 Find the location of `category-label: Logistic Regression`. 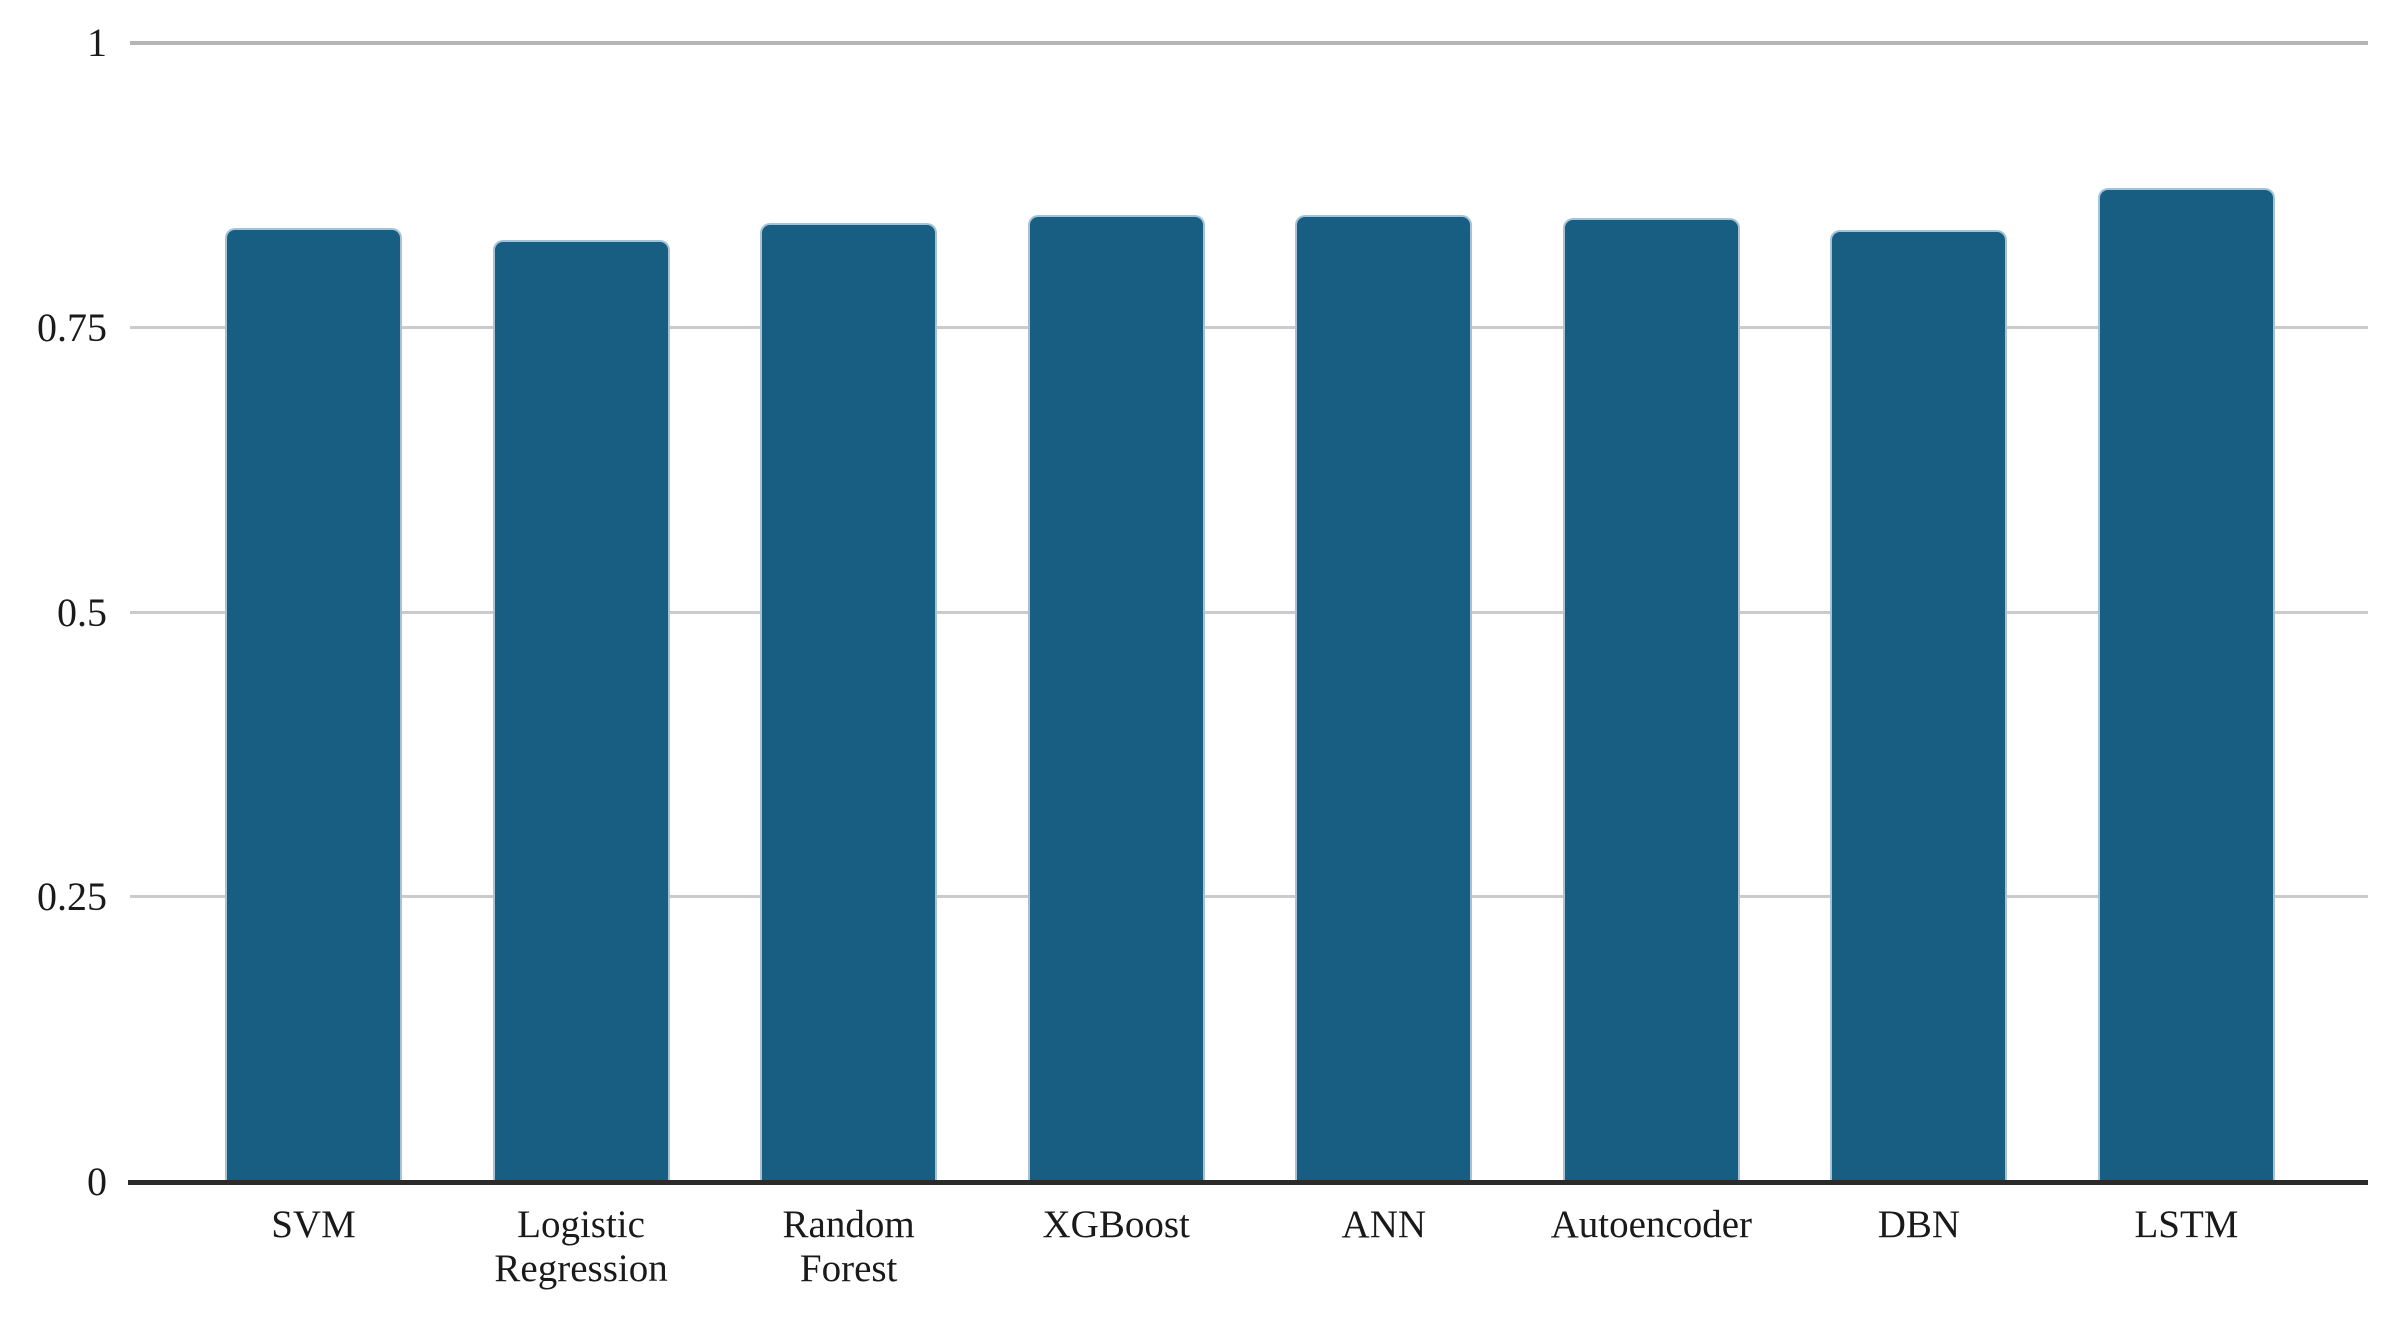

category-label: Logistic Regression is located at coordinates (581, 1246).